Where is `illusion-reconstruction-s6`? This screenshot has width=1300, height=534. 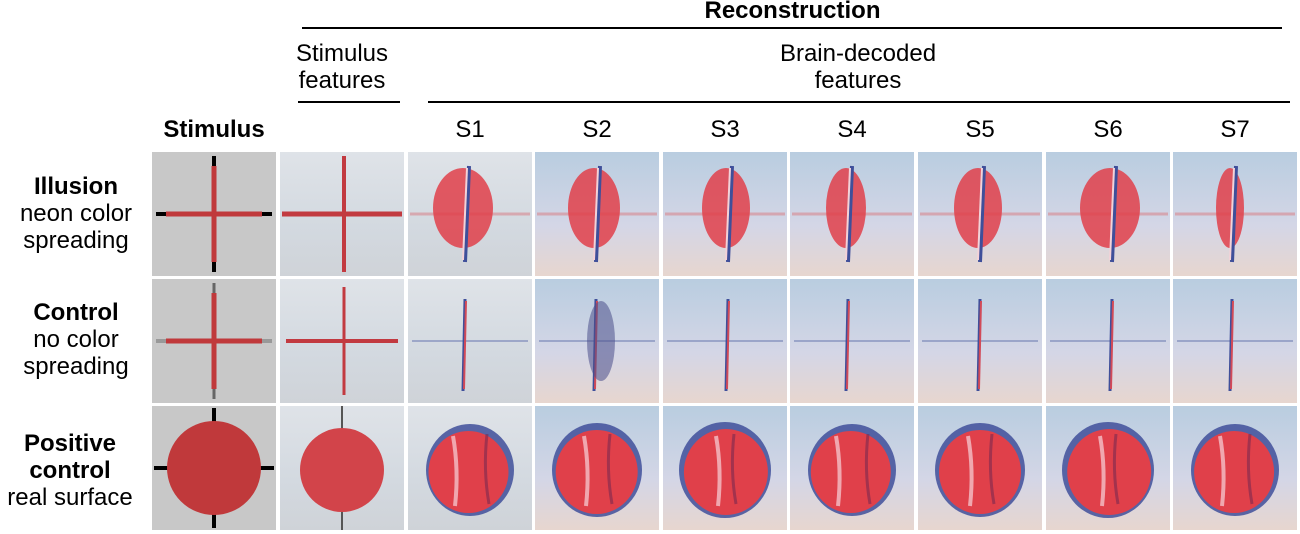 illusion-reconstruction-s6 is located at coordinates (1108, 214).